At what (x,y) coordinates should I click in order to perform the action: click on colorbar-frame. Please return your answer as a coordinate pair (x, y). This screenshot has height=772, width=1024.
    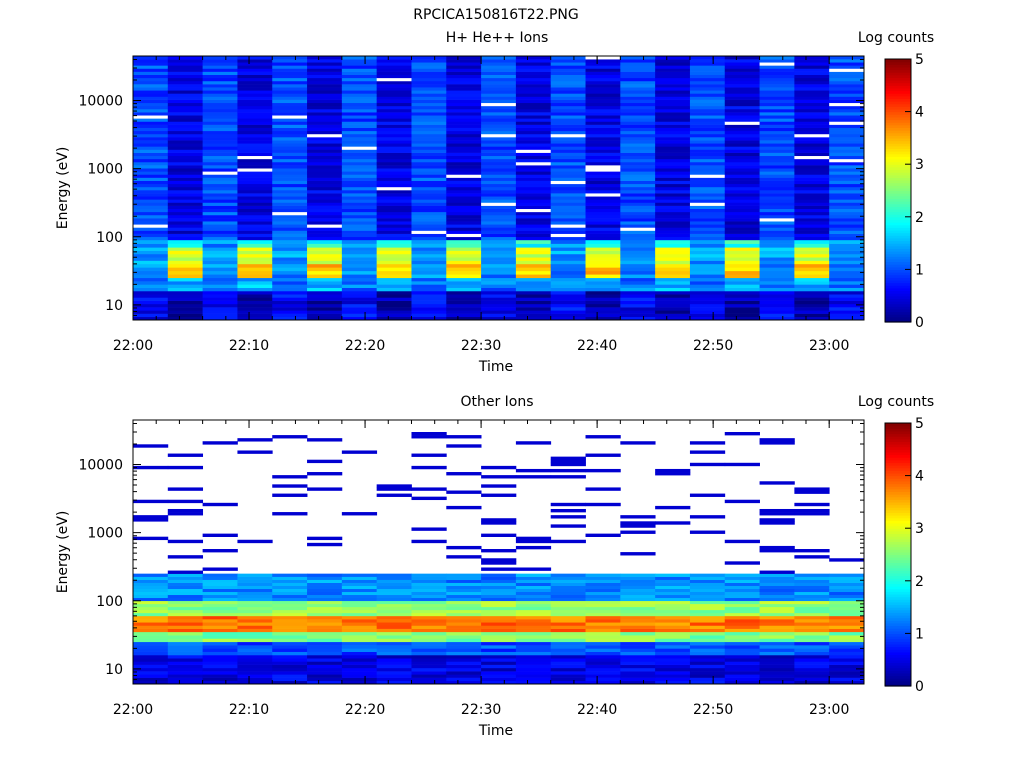
    Looking at the image, I should click on (898, 190).